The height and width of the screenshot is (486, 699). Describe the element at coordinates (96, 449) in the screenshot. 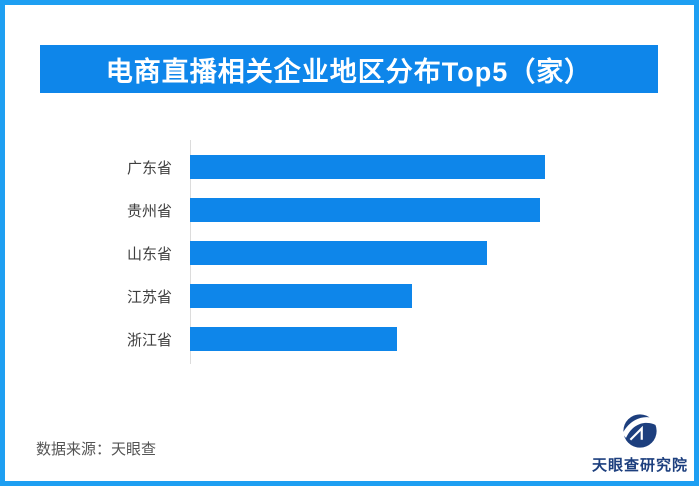

I see `data-source-text: 数据来源：天眼查` at that location.